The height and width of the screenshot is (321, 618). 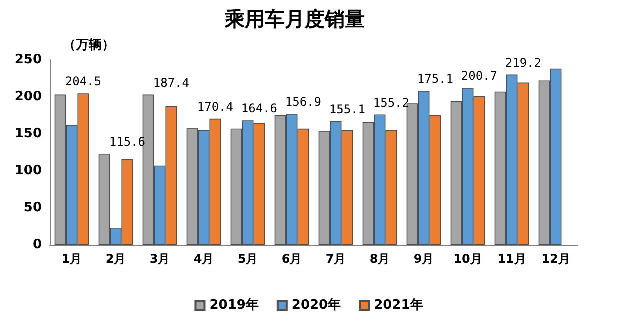 What do you see at coordinates (259, 109) in the screenshot?
I see `data-label: 164.6` at bounding box center [259, 109].